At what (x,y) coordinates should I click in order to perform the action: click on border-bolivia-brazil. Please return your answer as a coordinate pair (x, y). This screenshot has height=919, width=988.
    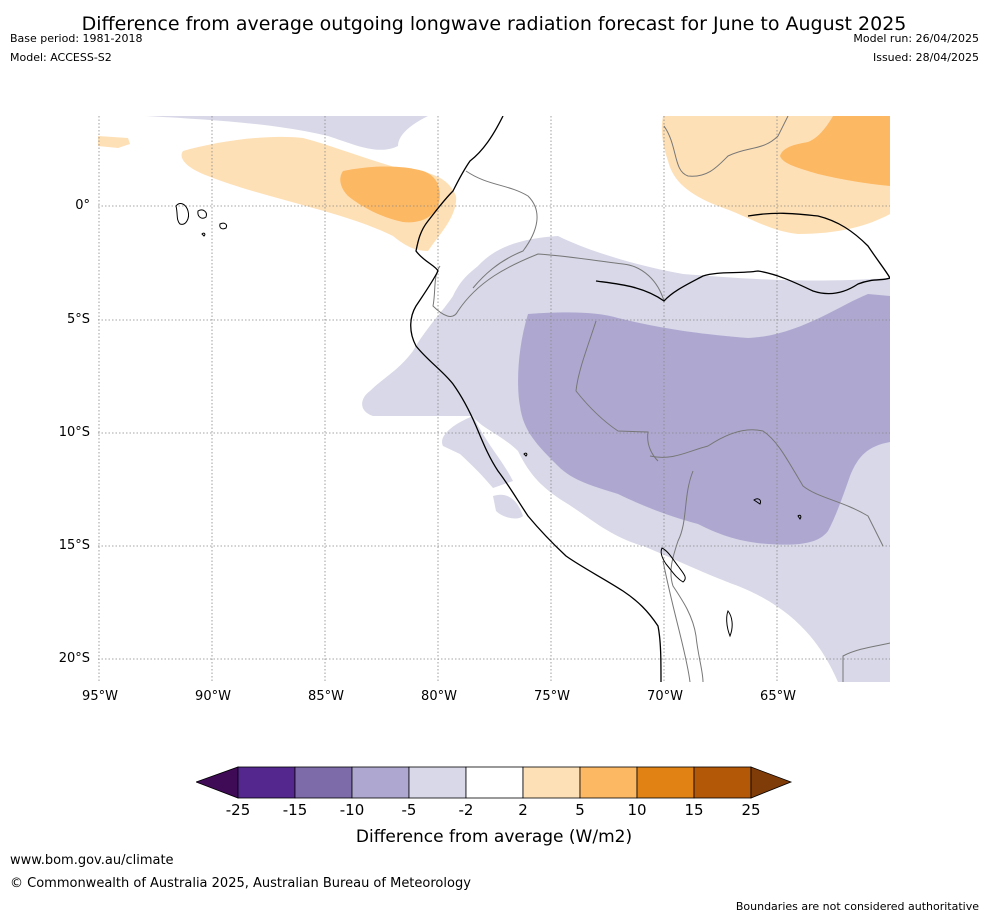
    Looking at the image, I should click on (687, 576).